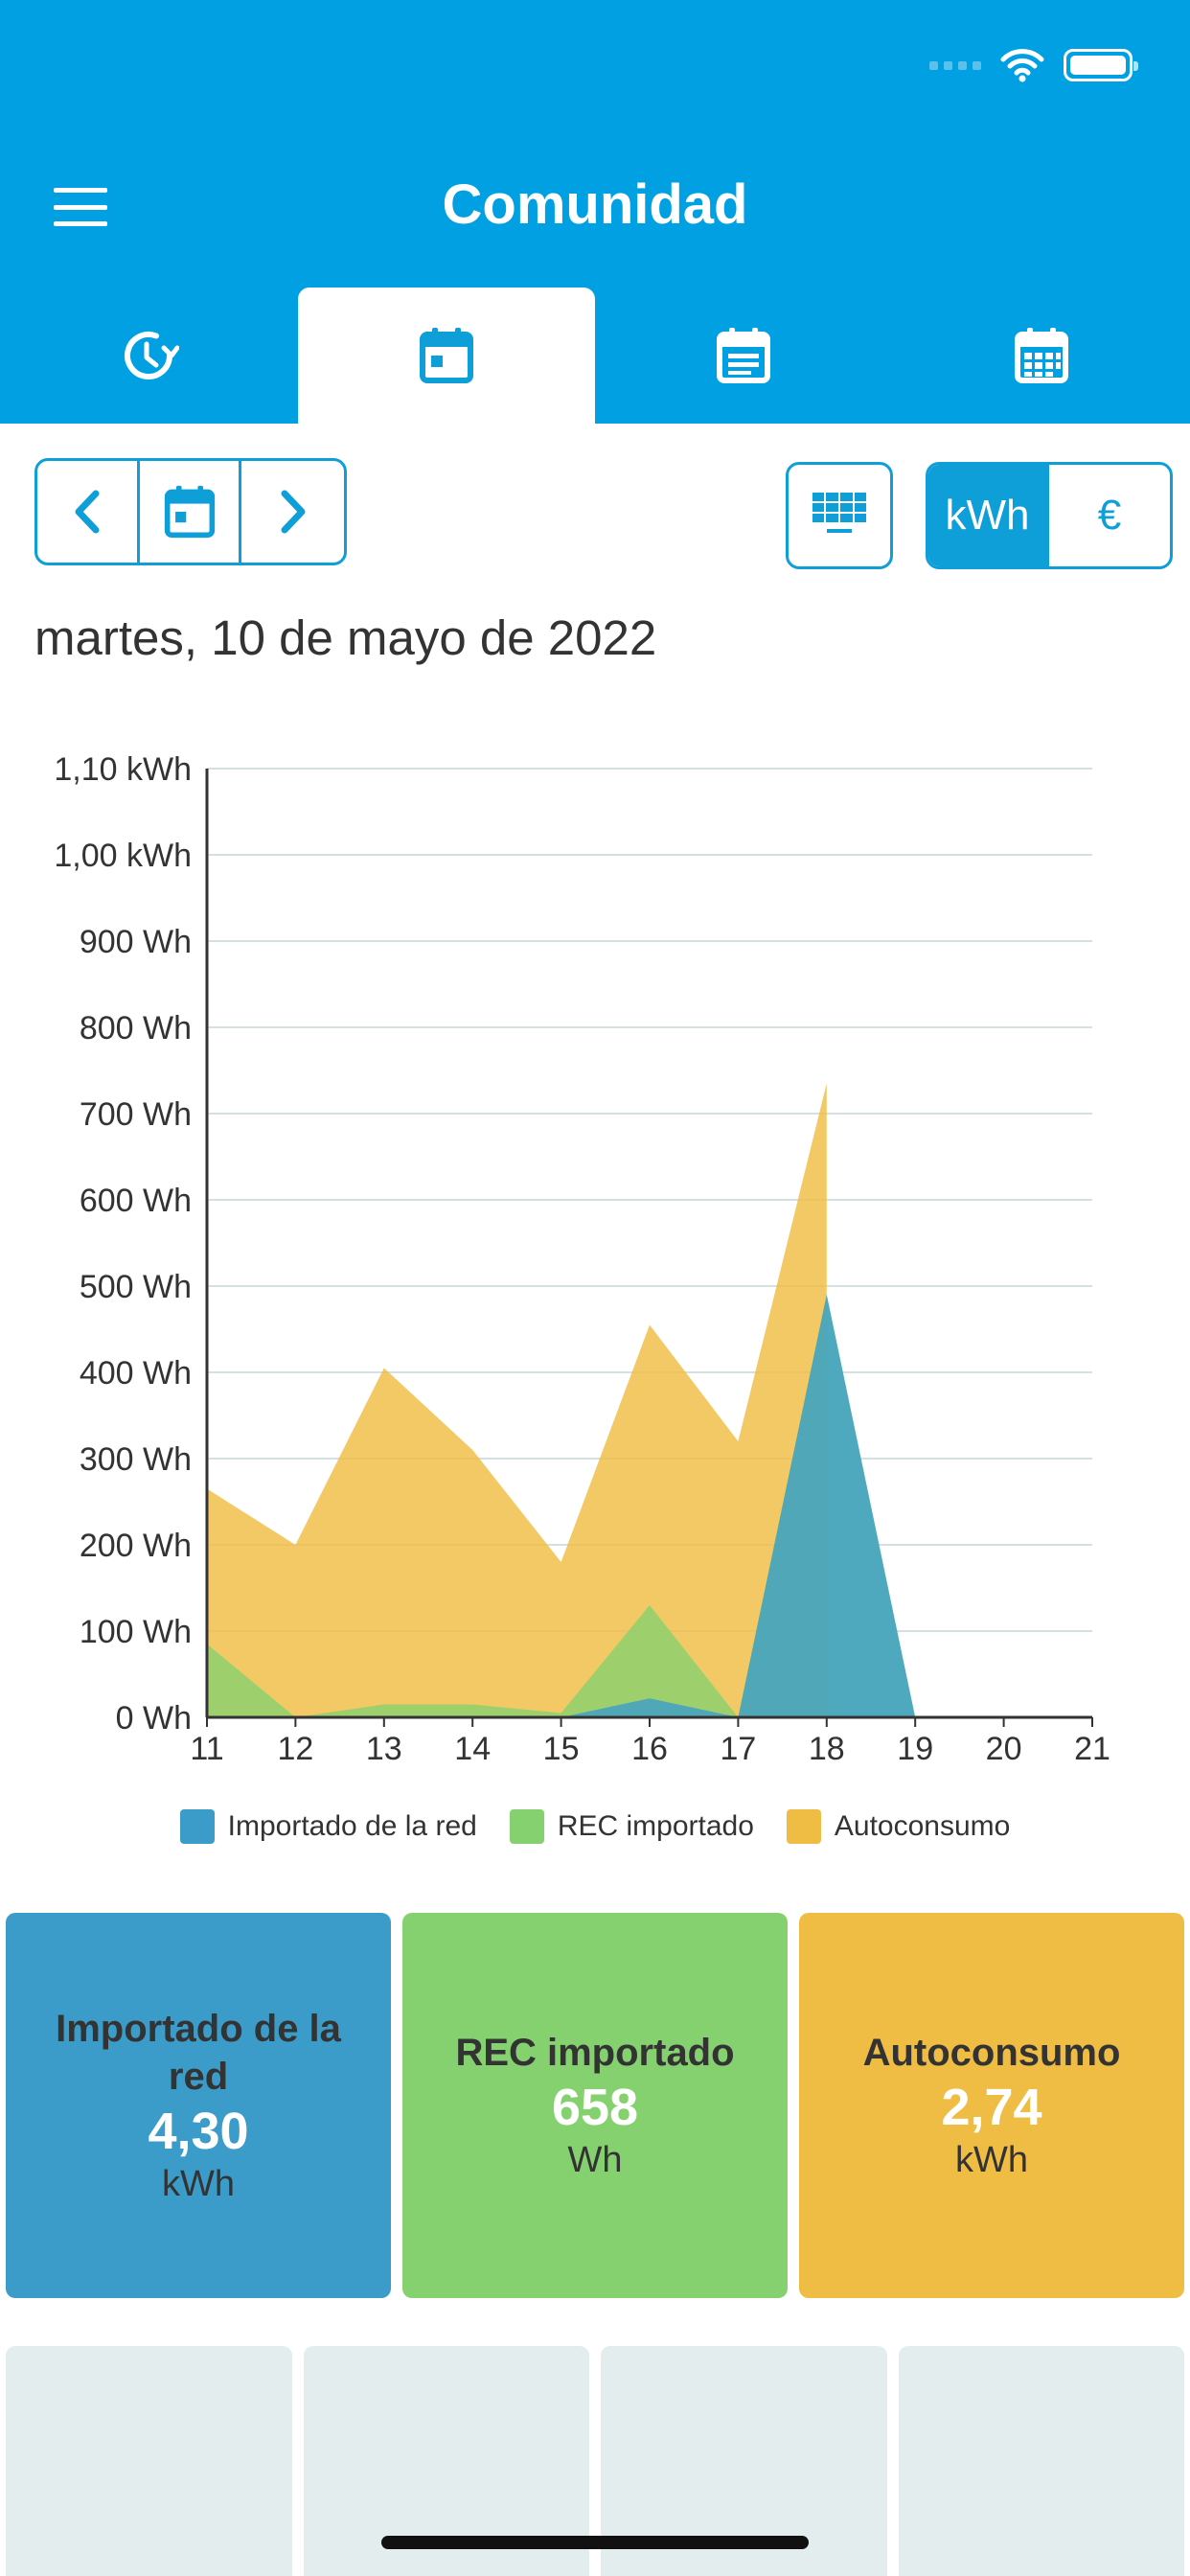 Image resolution: width=1190 pixels, height=2576 pixels. I want to click on y-tick-label: 600 Wh, so click(136, 1201).